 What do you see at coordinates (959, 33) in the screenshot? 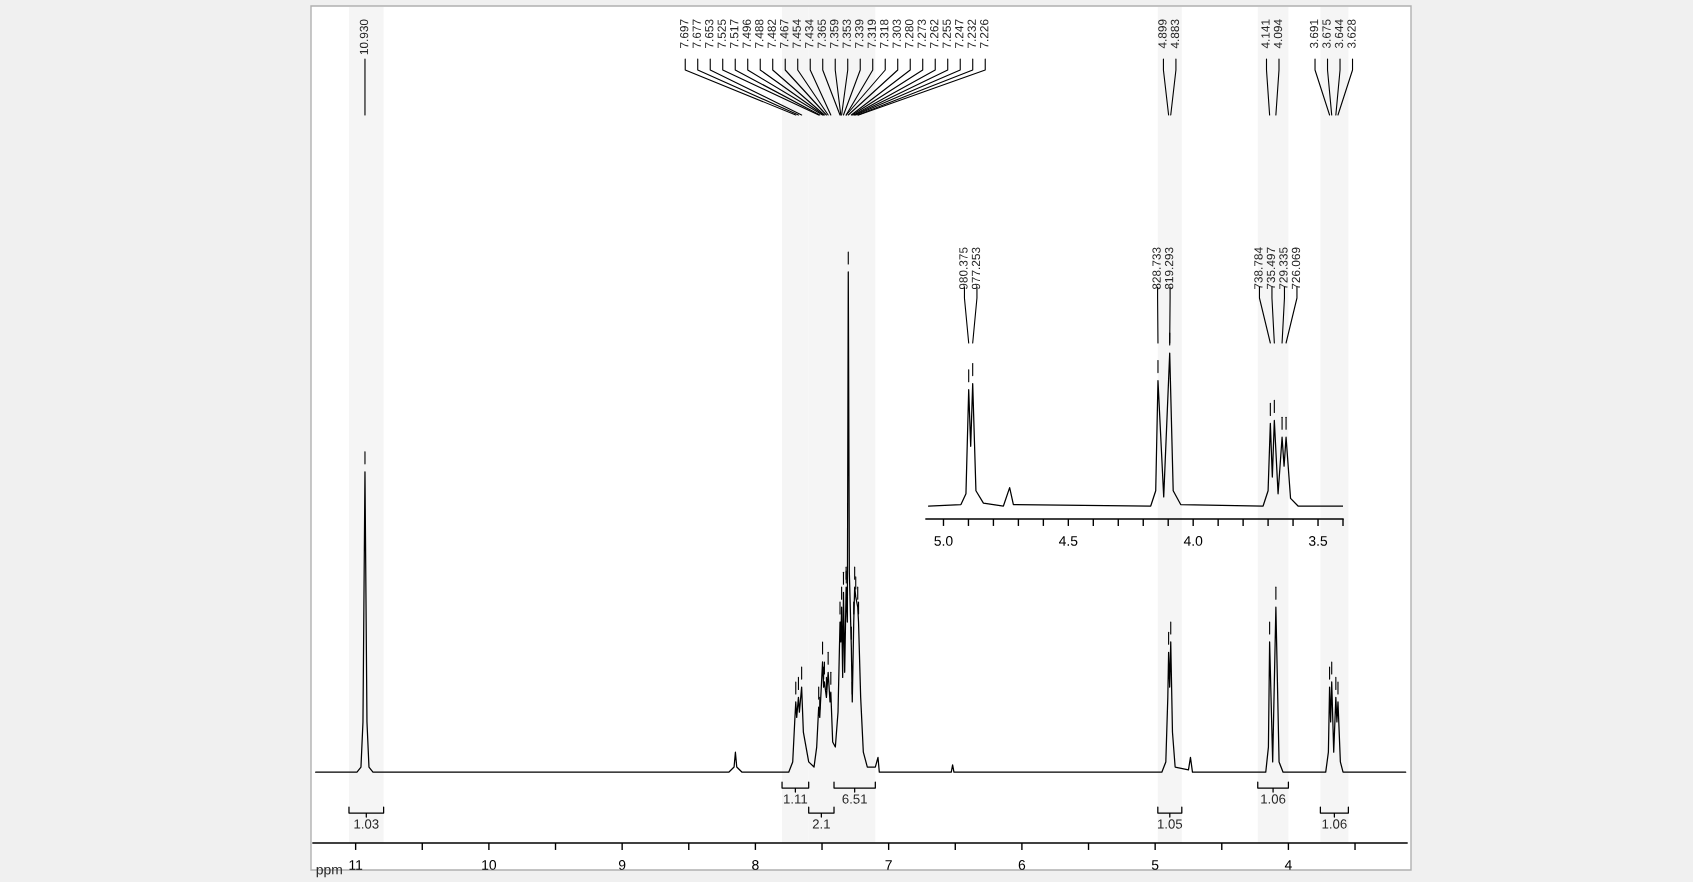
I see `annotation: 7.247` at bounding box center [959, 33].